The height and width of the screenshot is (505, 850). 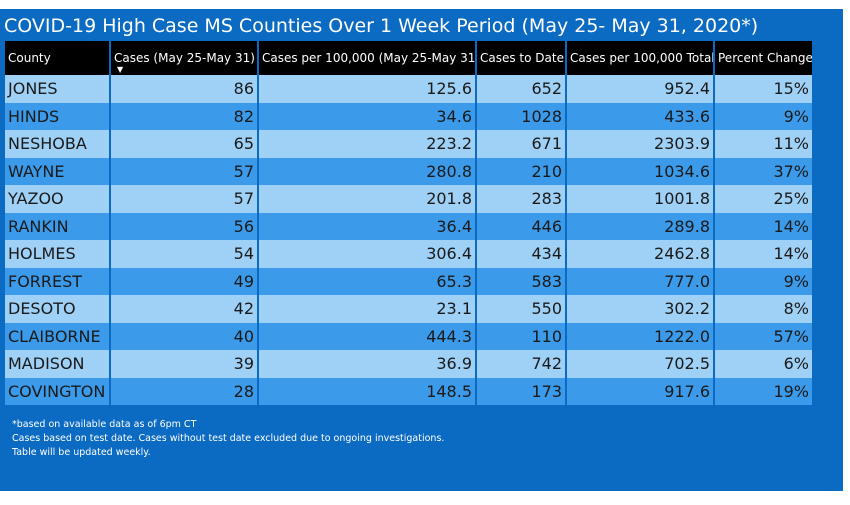 I want to click on per100k-week-cell: 223.2, so click(x=367, y=144).